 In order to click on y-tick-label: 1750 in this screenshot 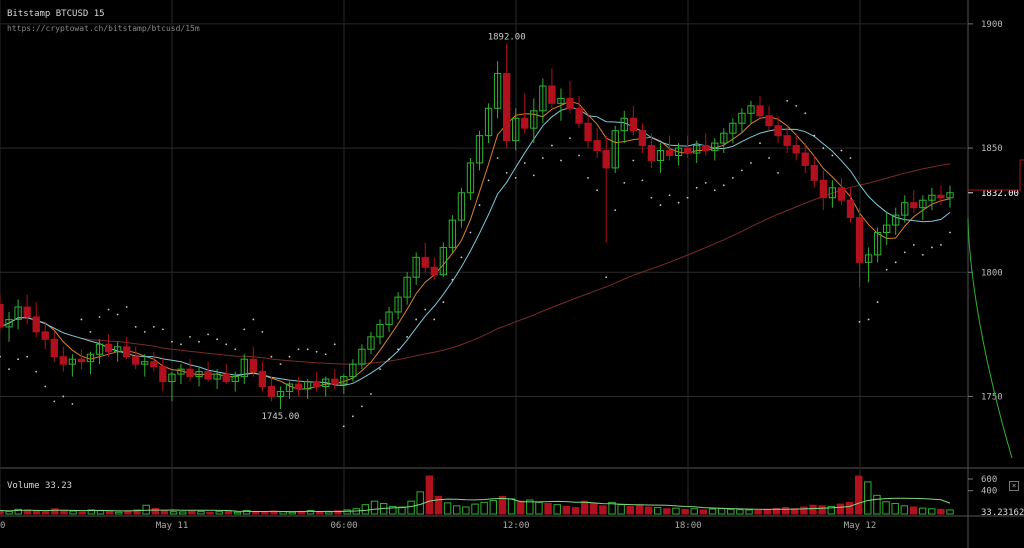, I will do `click(992, 397)`.